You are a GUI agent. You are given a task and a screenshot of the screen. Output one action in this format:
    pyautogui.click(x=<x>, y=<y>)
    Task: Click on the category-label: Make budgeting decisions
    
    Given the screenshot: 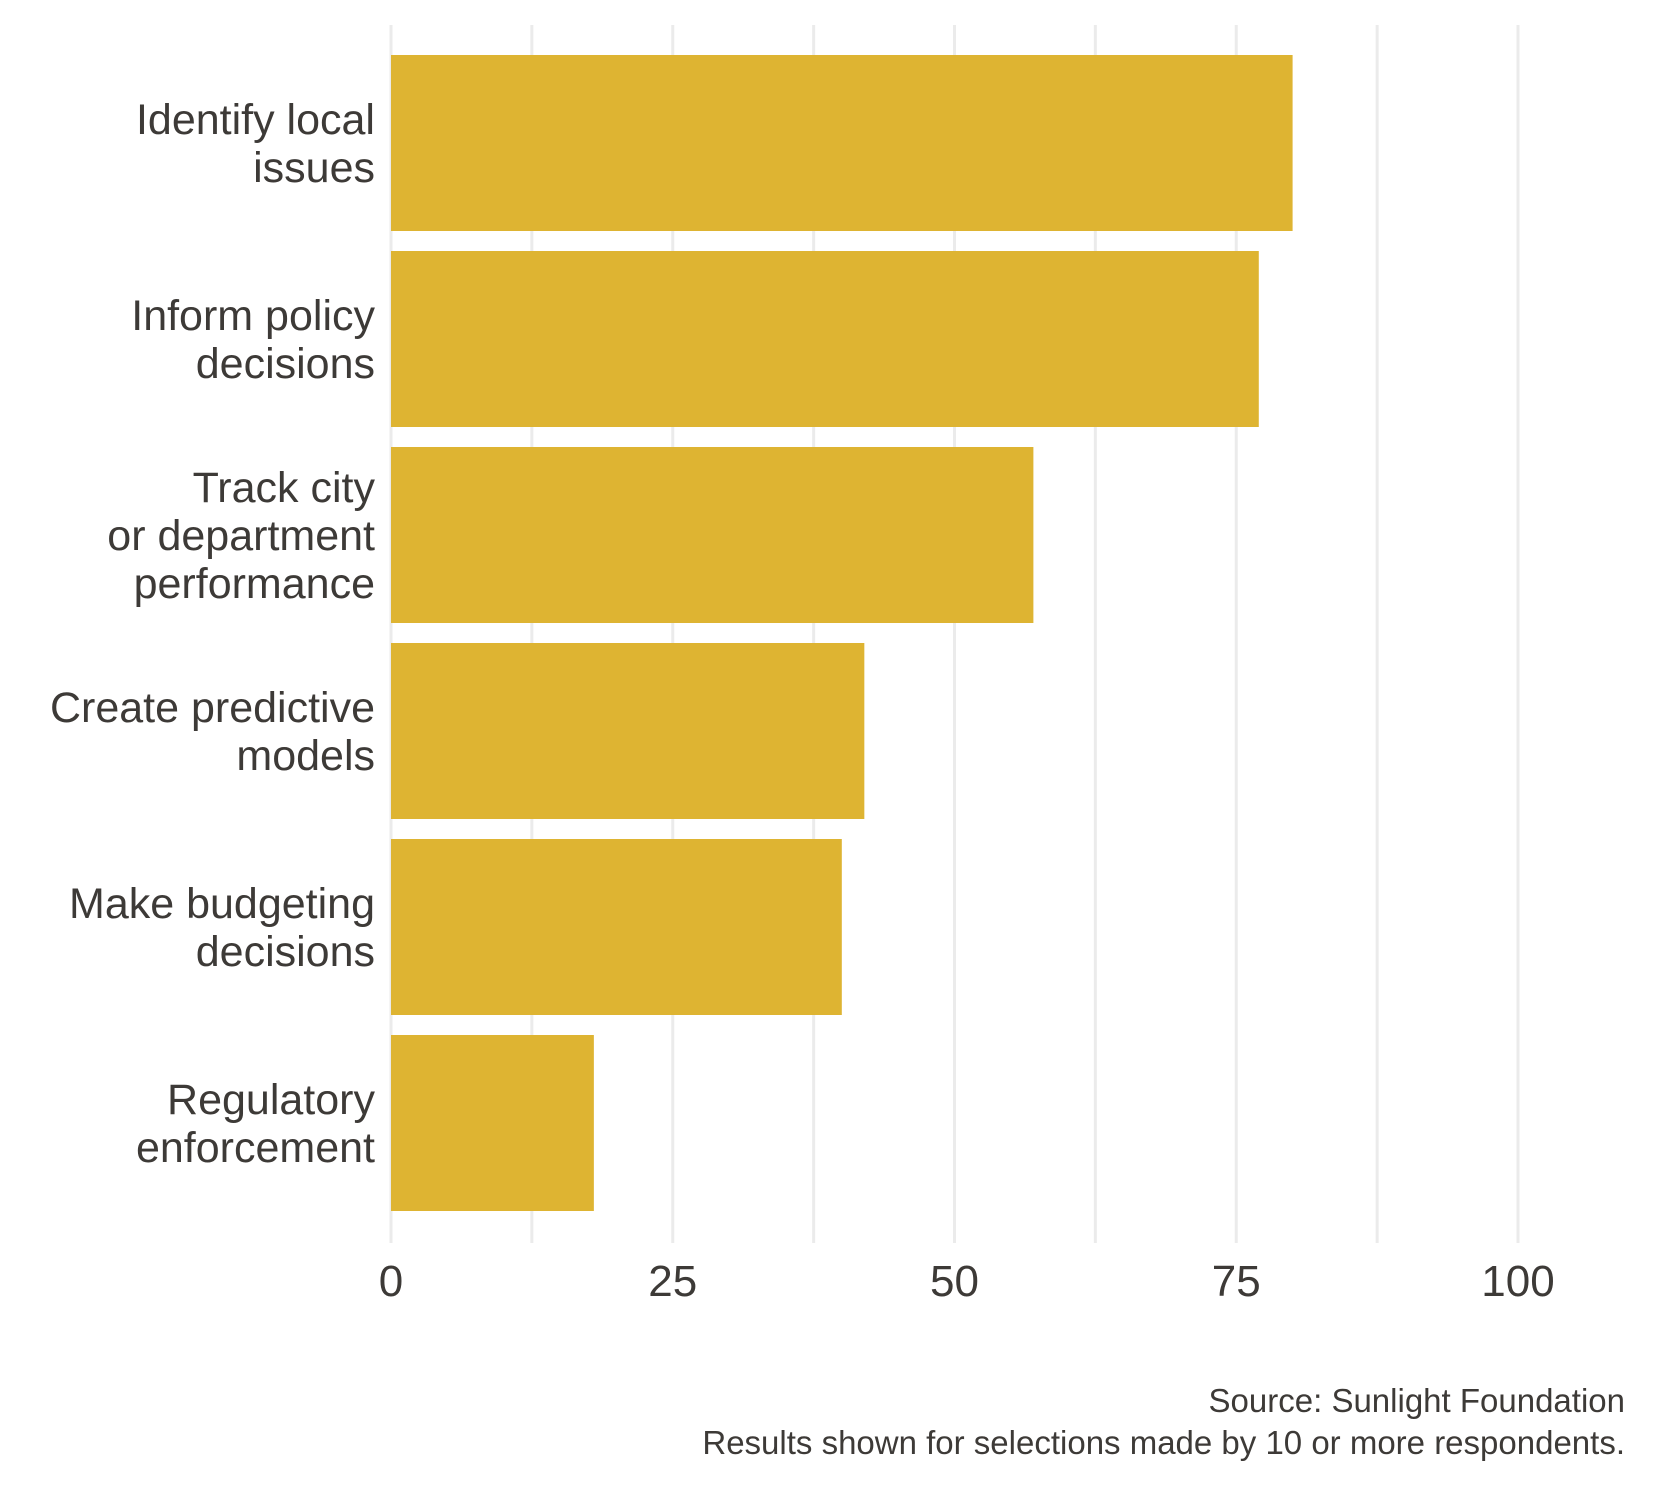 What is the action you would take?
    pyautogui.click(x=222, y=928)
    